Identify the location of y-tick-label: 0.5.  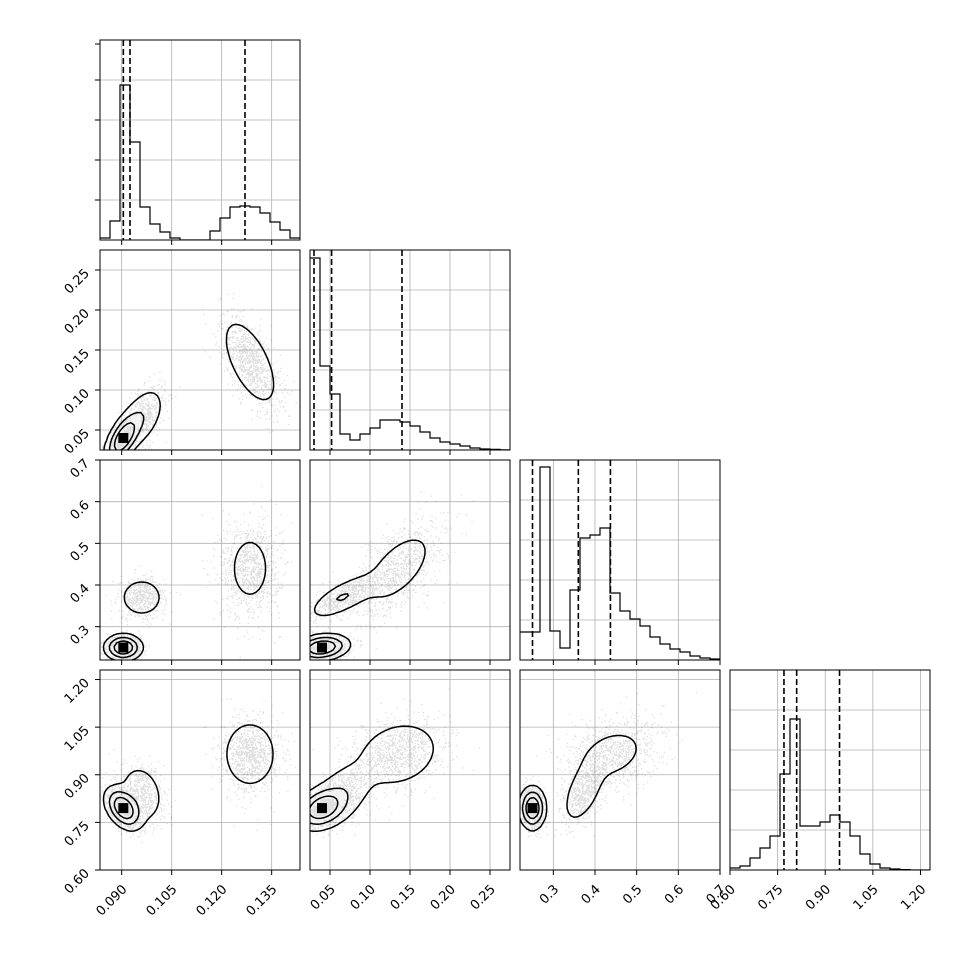
(80, 552).